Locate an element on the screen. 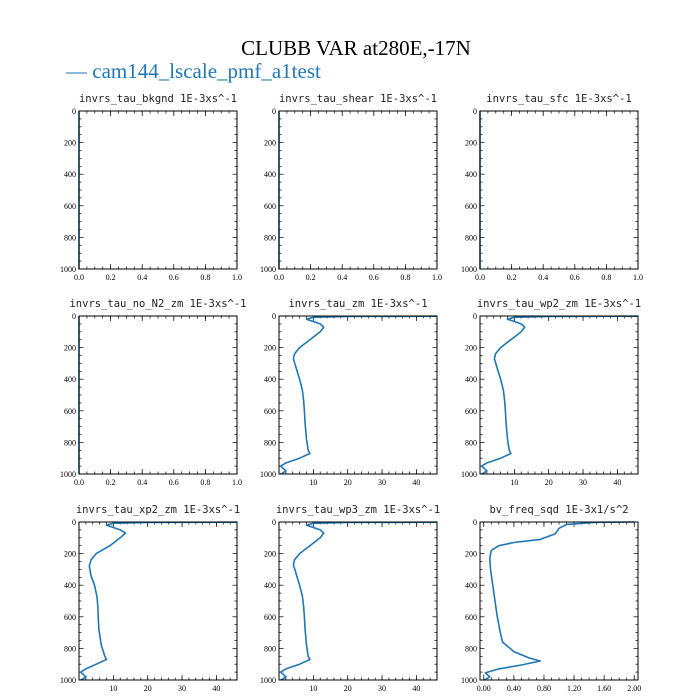  x-tick-label: 0.00 is located at coordinates (484, 688).